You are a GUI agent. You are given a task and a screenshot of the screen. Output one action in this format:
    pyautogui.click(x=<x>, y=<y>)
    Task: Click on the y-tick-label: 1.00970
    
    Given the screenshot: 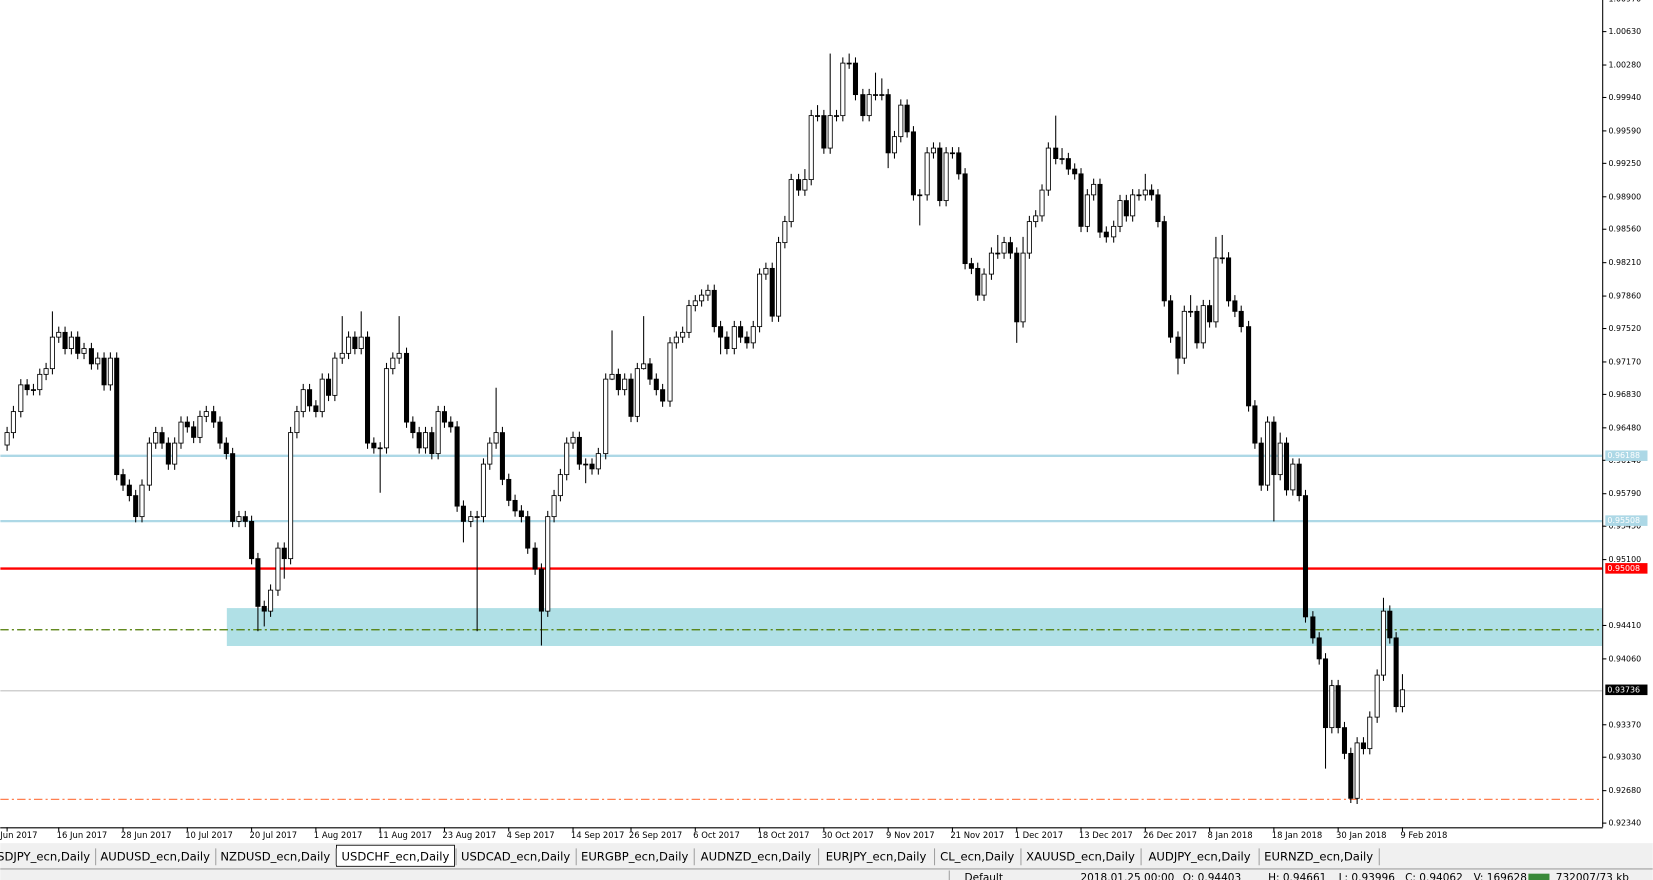 What is the action you would take?
    pyautogui.click(x=1624, y=2)
    